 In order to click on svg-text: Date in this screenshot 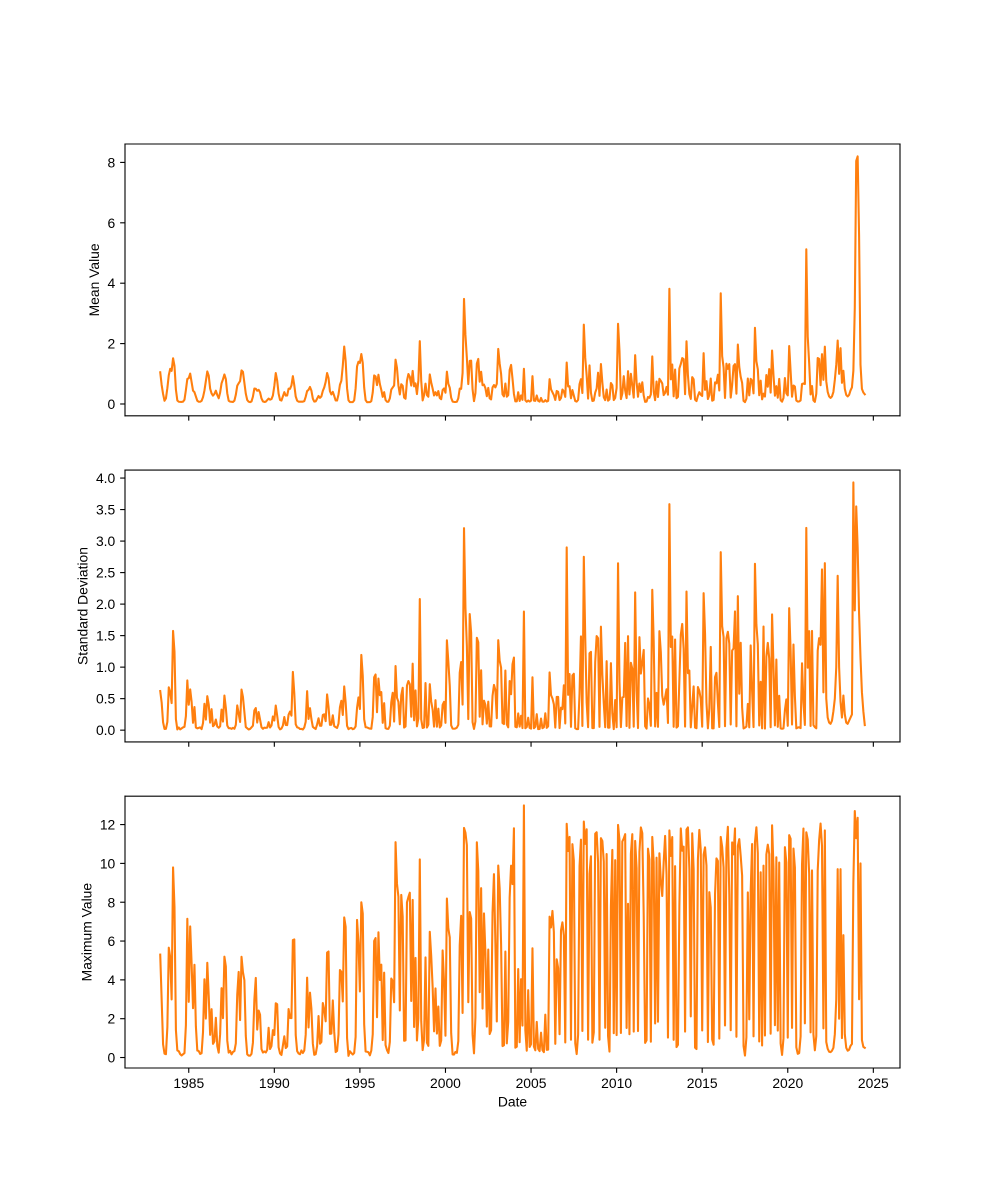, I will do `click(513, 1101)`.